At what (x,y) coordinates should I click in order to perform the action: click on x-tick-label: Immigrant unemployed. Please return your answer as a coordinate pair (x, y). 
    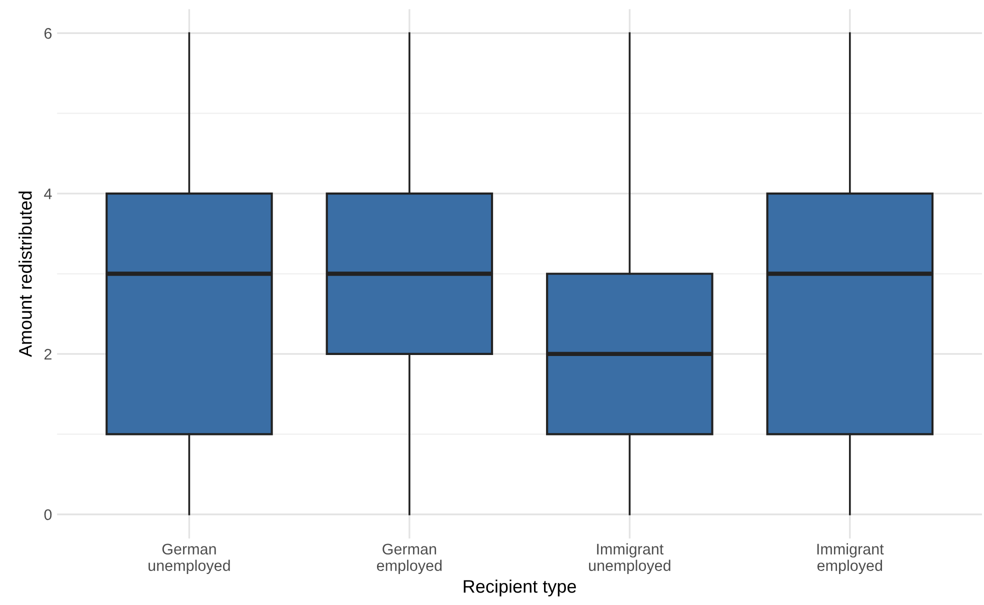
    Looking at the image, I should click on (629, 558).